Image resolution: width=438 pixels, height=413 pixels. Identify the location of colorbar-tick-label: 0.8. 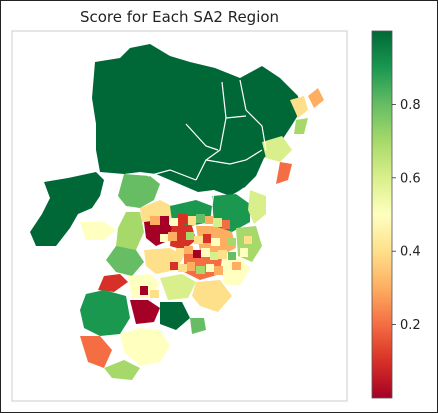
(410, 105).